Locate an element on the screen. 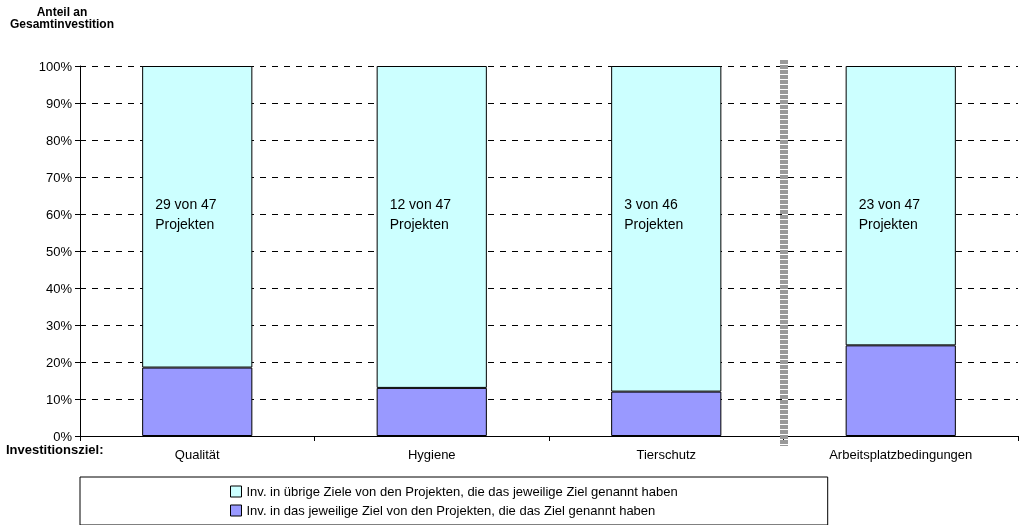 The image size is (1020, 525). annotation: 29 von 47 Projekten is located at coordinates (186, 214).